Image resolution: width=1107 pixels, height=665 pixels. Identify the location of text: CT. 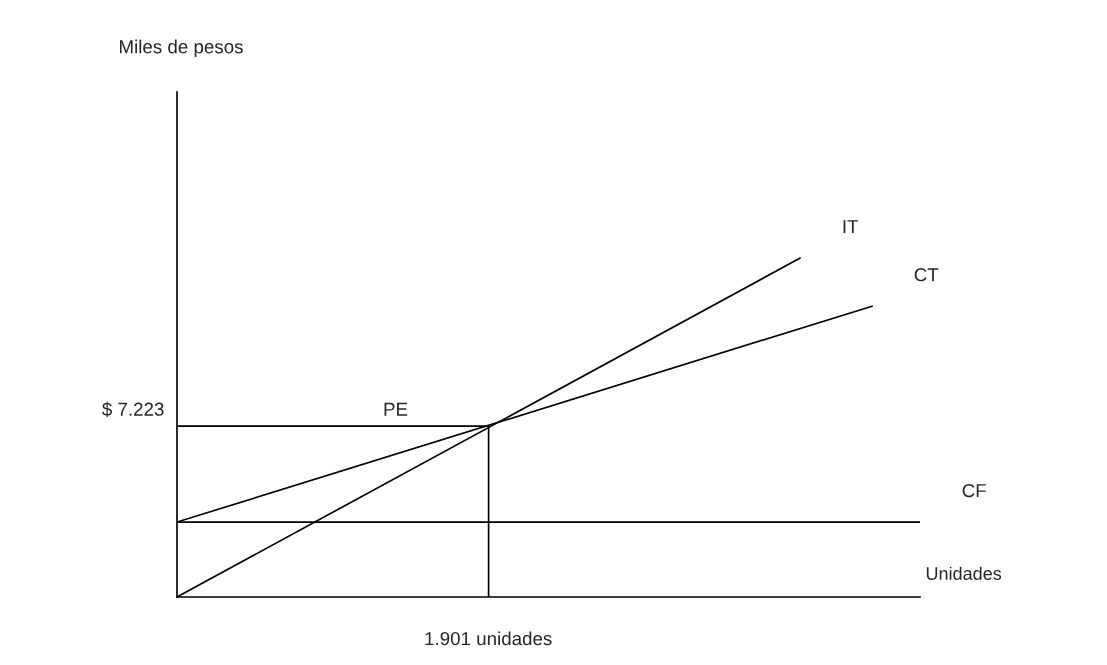
(926, 275).